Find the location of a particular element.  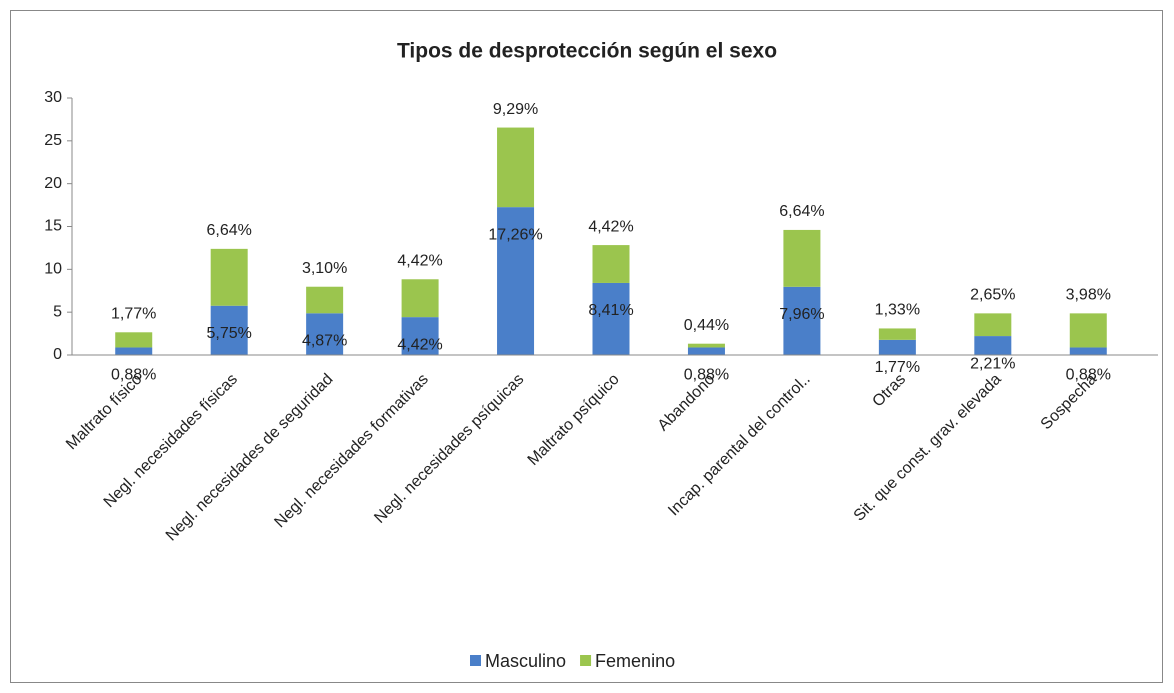

y-tick-label: 15 is located at coordinates (53, 226).